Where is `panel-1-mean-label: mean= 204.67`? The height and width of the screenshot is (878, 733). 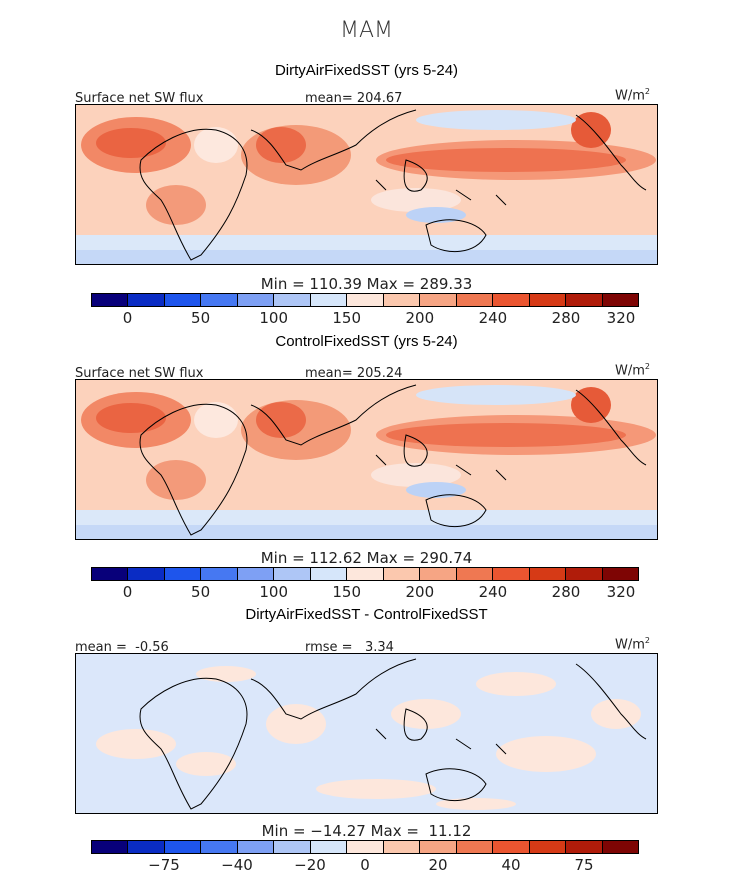 panel-1-mean-label: mean= 204.67 is located at coordinates (354, 98).